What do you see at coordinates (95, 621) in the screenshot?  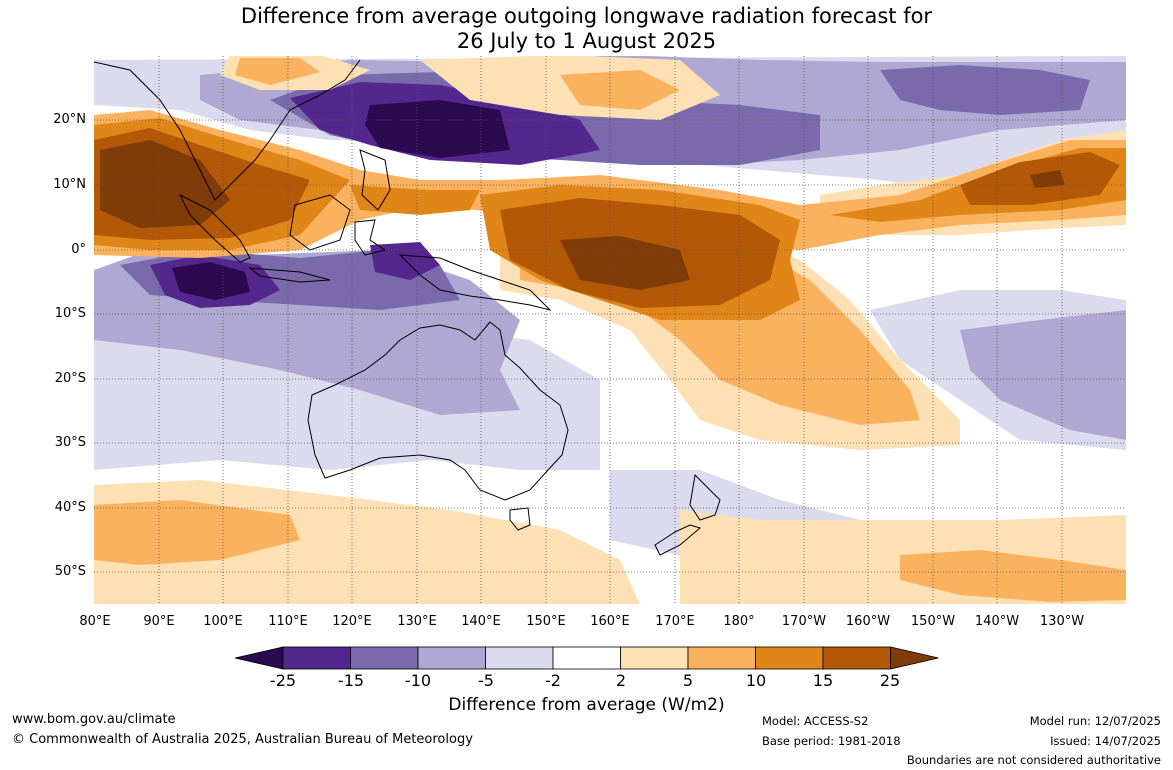 I see `lon-label: 80°E` at bounding box center [95, 621].